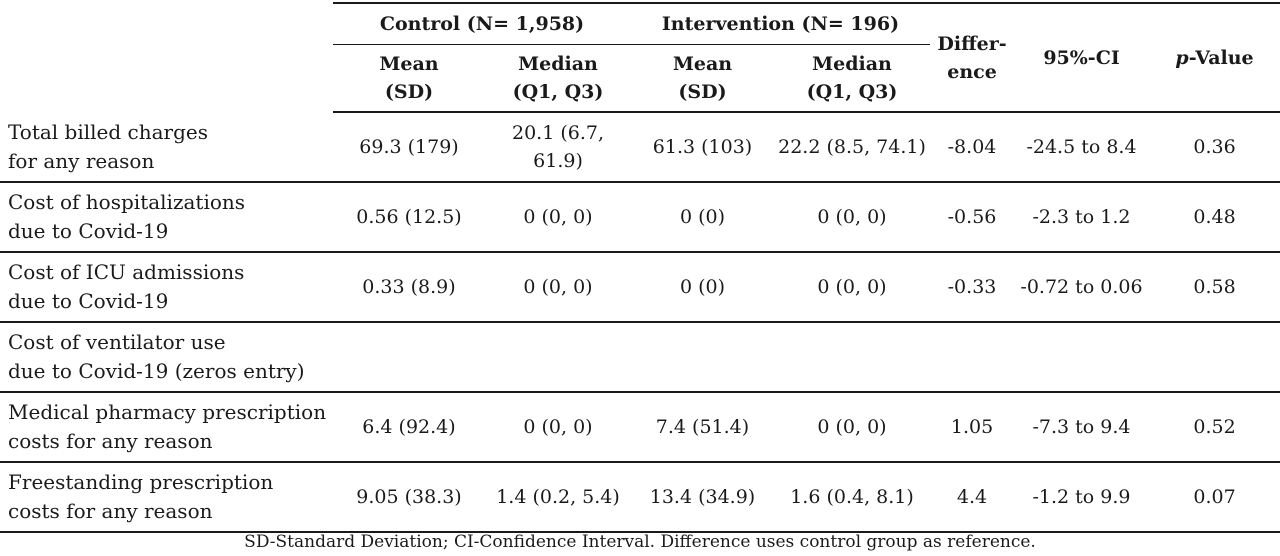  Describe the element at coordinates (558, 147) in the screenshot. I see `control-median-cell: 20.1 (6.7, 61.9)` at that location.